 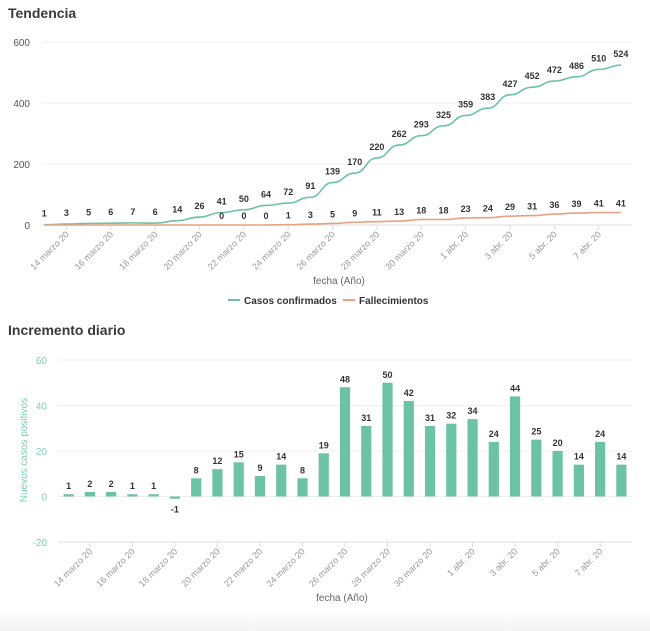 What do you see at coordinates (325, 620) in the screenshot?
I see `footer-bar` at bounding box center [325, 620].